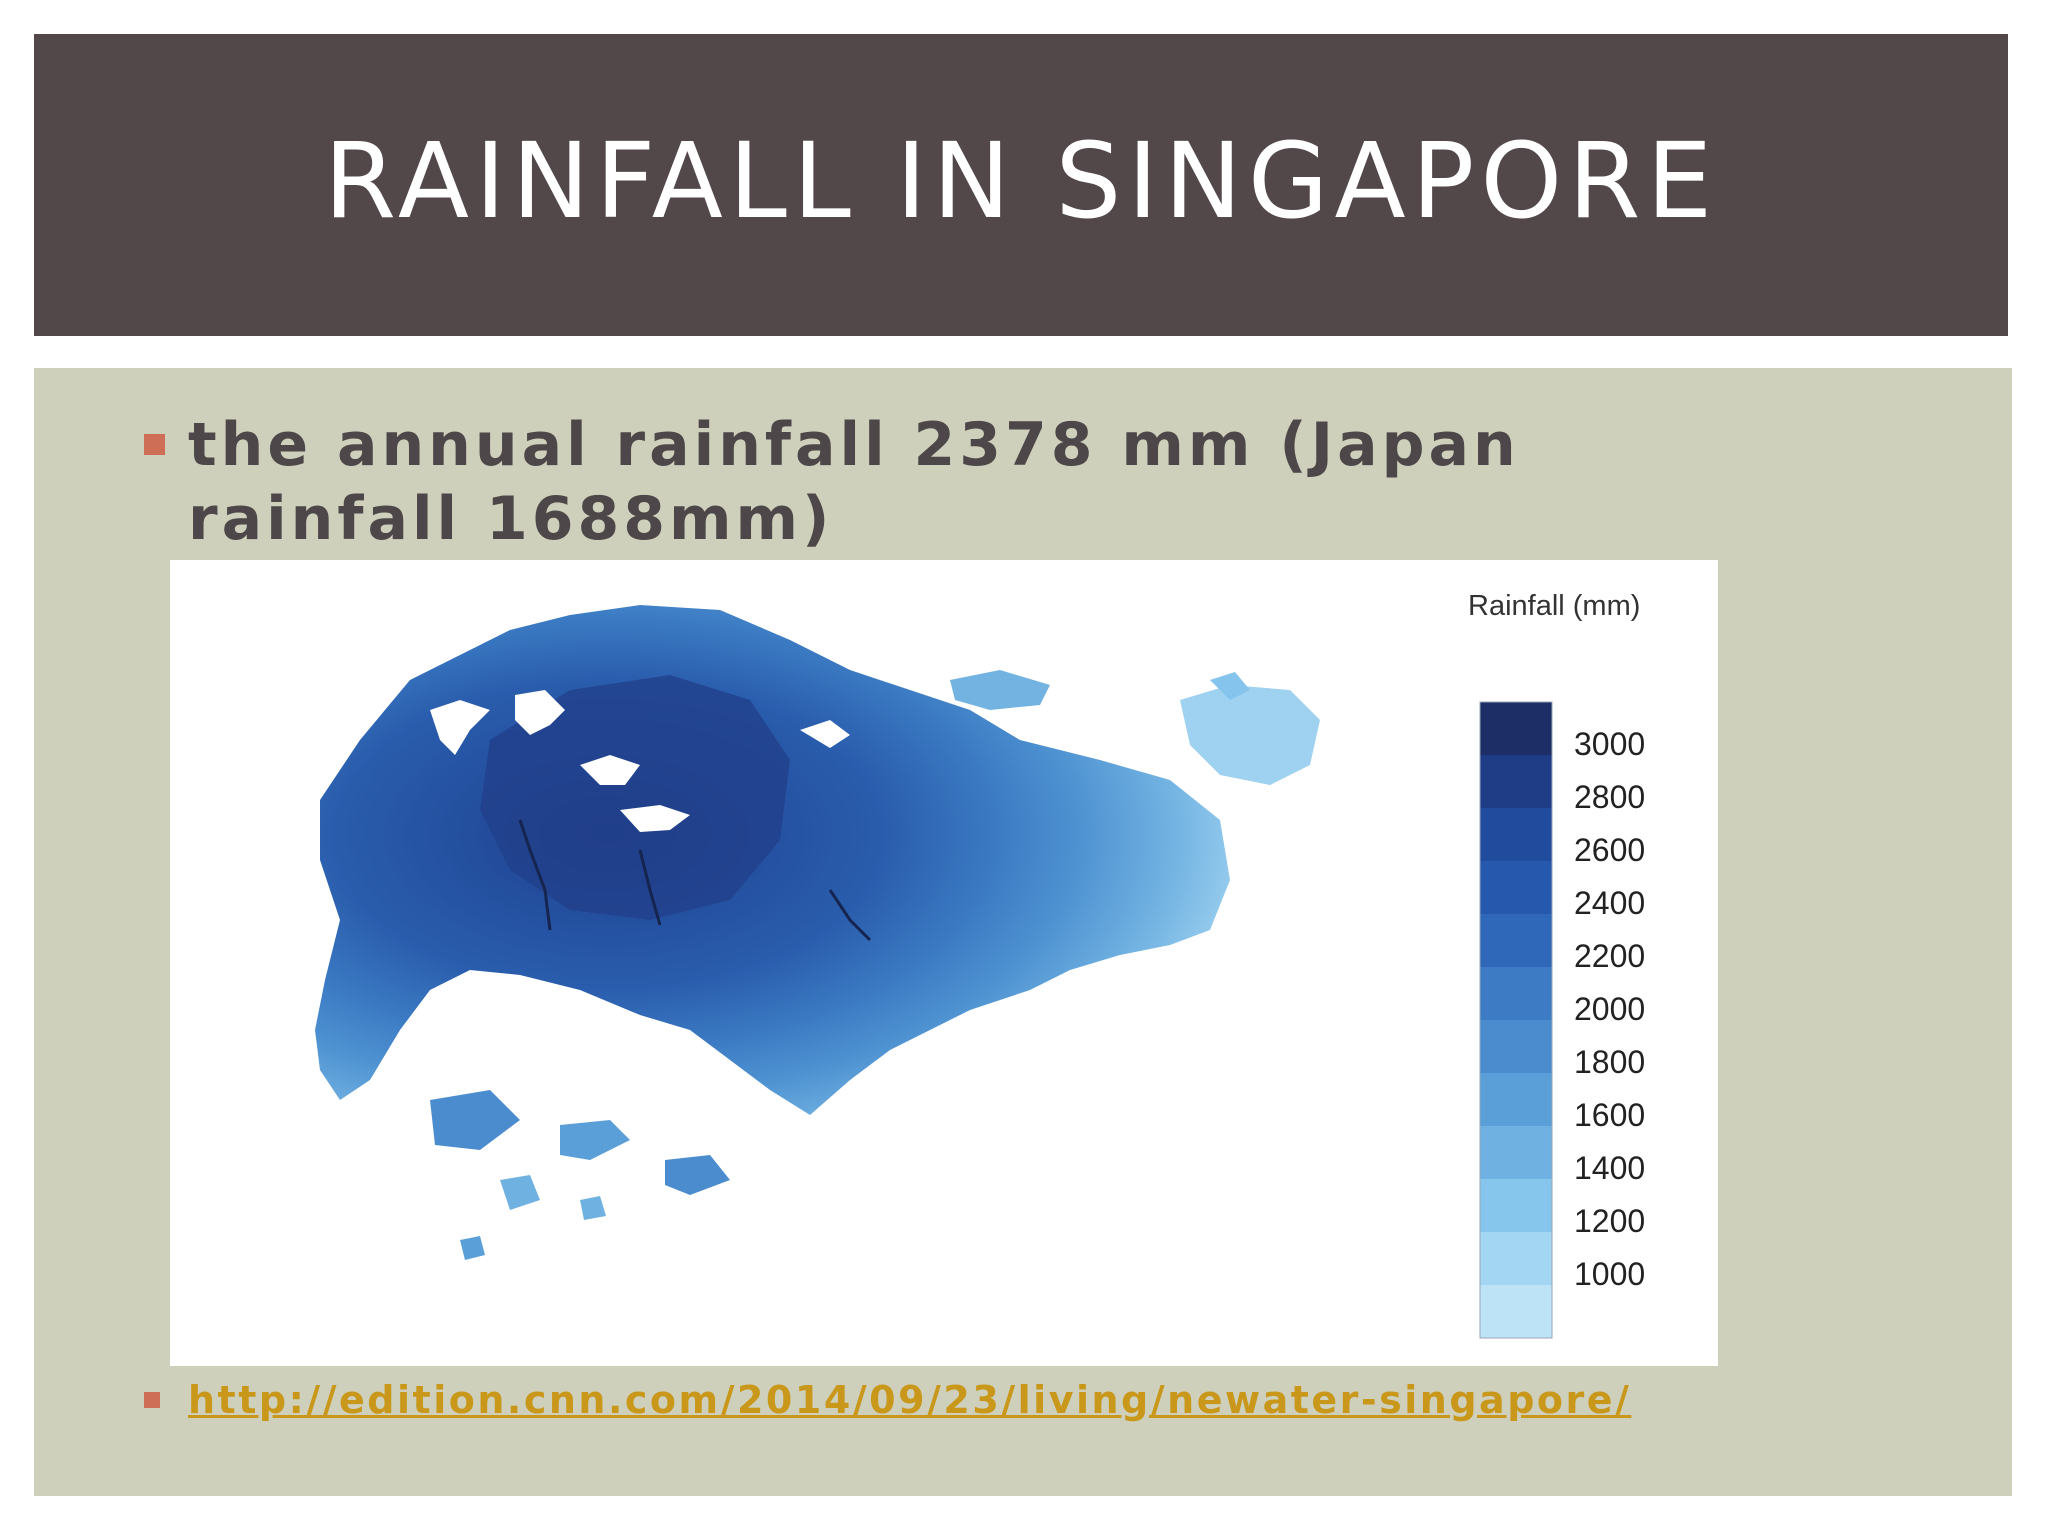 This screenshot has height=1536, width=2048. What do you see at coordinates (1610, 1274) in the screenshot?
I see `legend-label-1000: 1000` at bounding box center [1610, 1274].